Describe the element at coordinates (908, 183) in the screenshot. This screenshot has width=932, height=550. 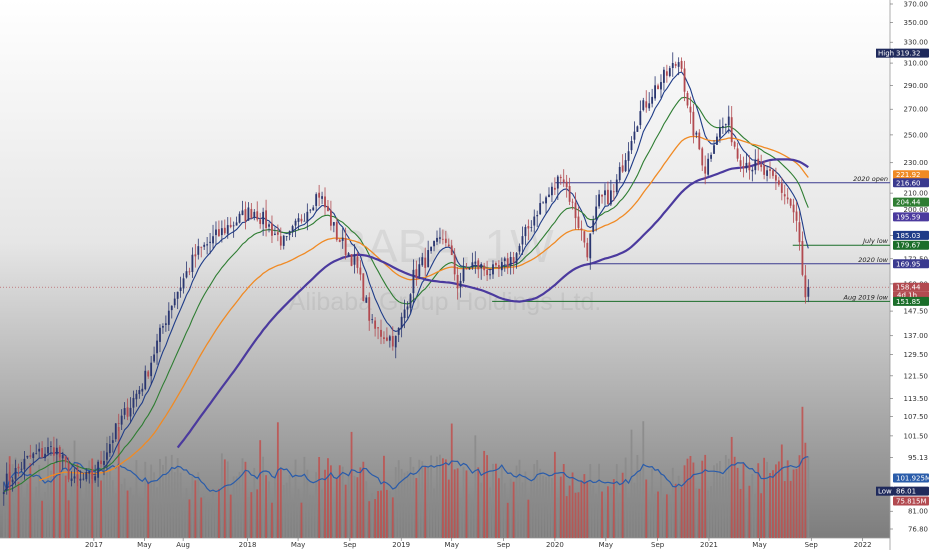
I see `price-badge-text: 216.60` at that location.